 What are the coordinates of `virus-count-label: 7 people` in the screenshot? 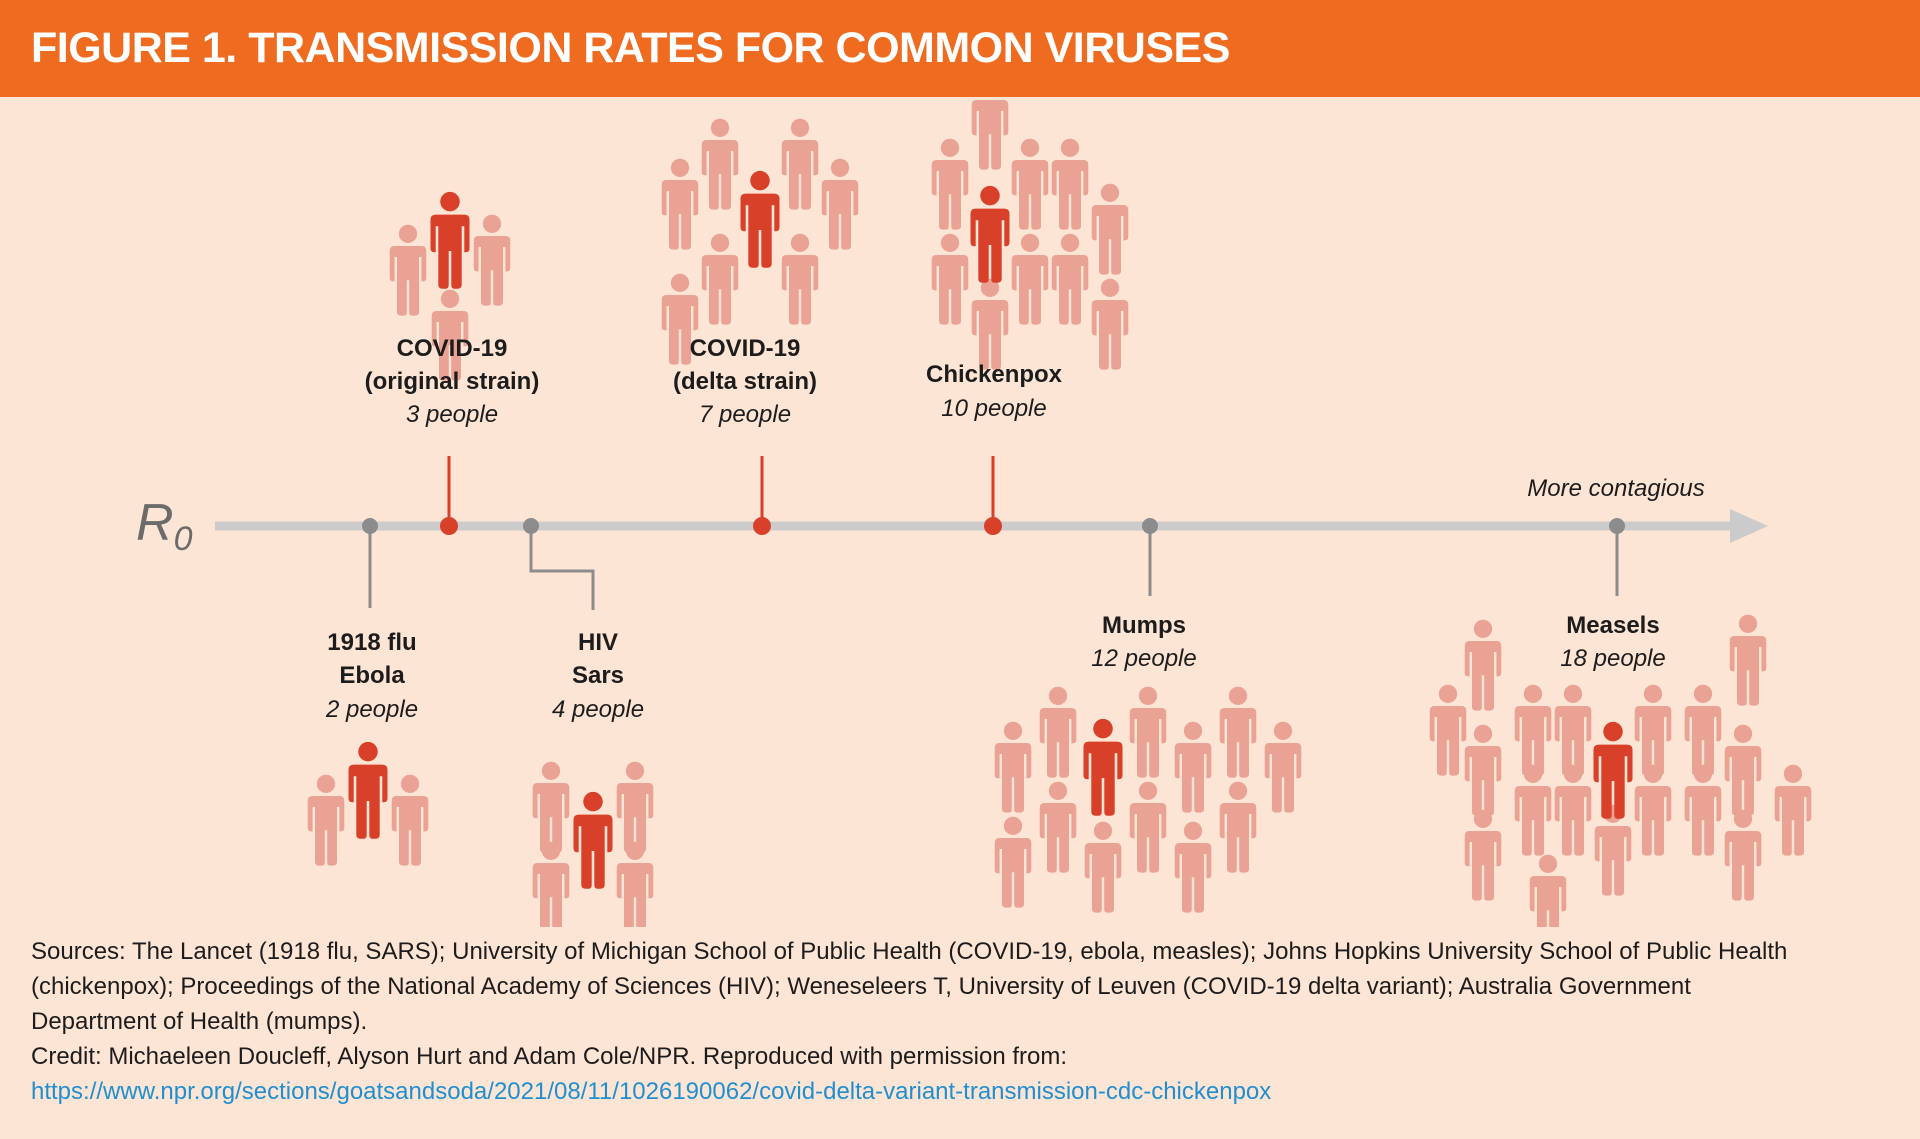 It's located at (745, 414).